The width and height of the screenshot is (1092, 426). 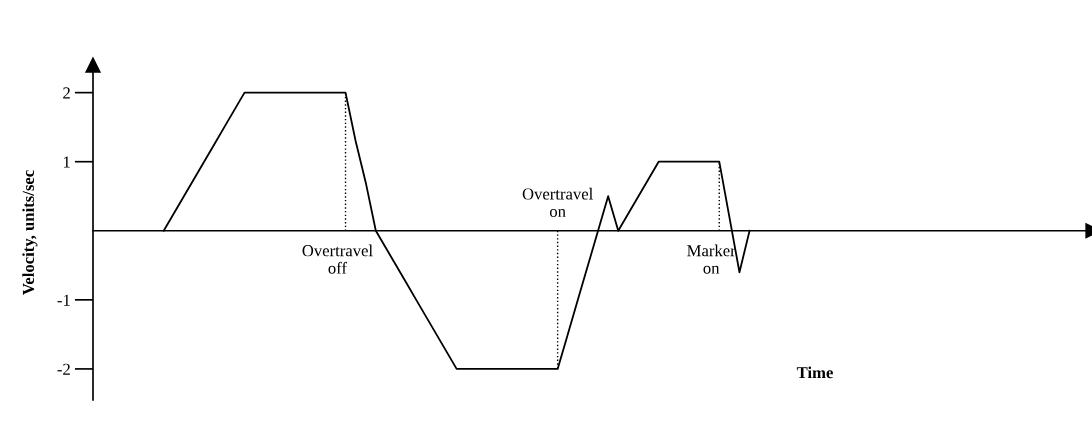 I want to click on annotation: Marker on, so click(x=711, y=259).